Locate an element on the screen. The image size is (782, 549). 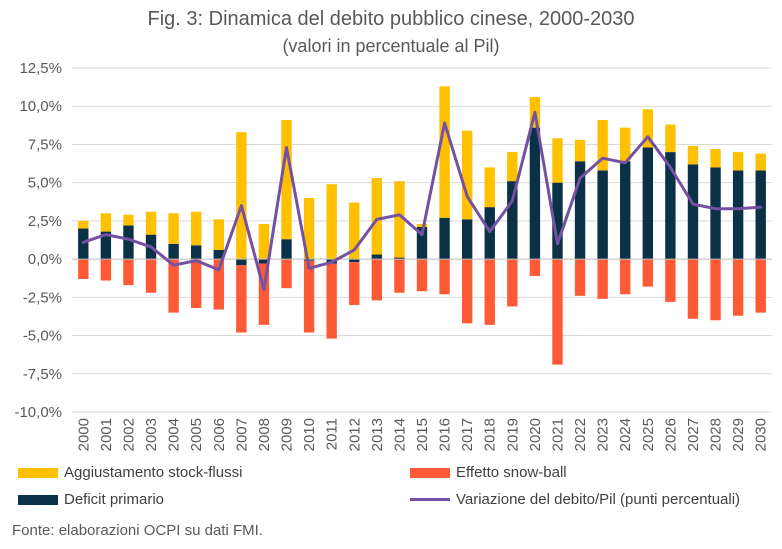
x-tick-label: 2015 is located at coordinates (422, 434).